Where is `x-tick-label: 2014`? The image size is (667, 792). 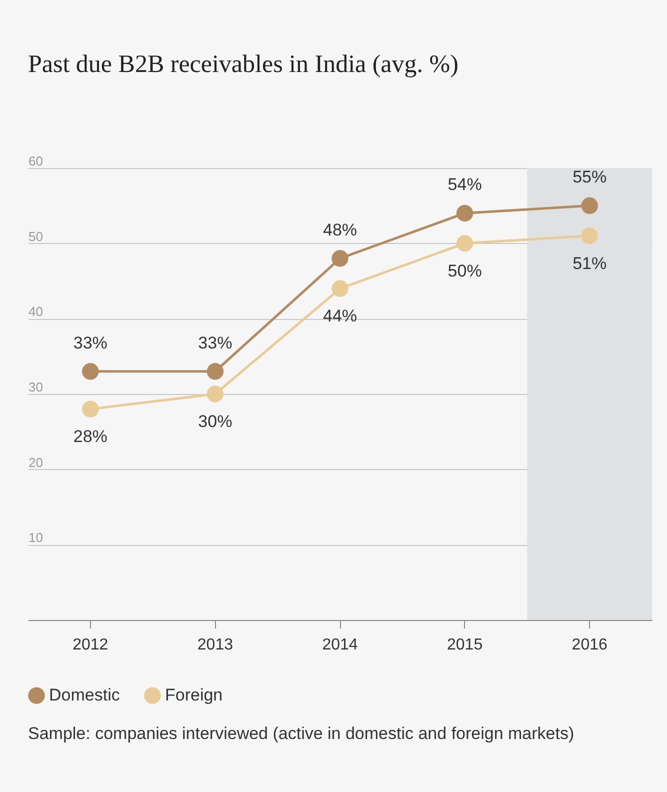
x-tick-label: 2014 is located at coordinates (340, 645).